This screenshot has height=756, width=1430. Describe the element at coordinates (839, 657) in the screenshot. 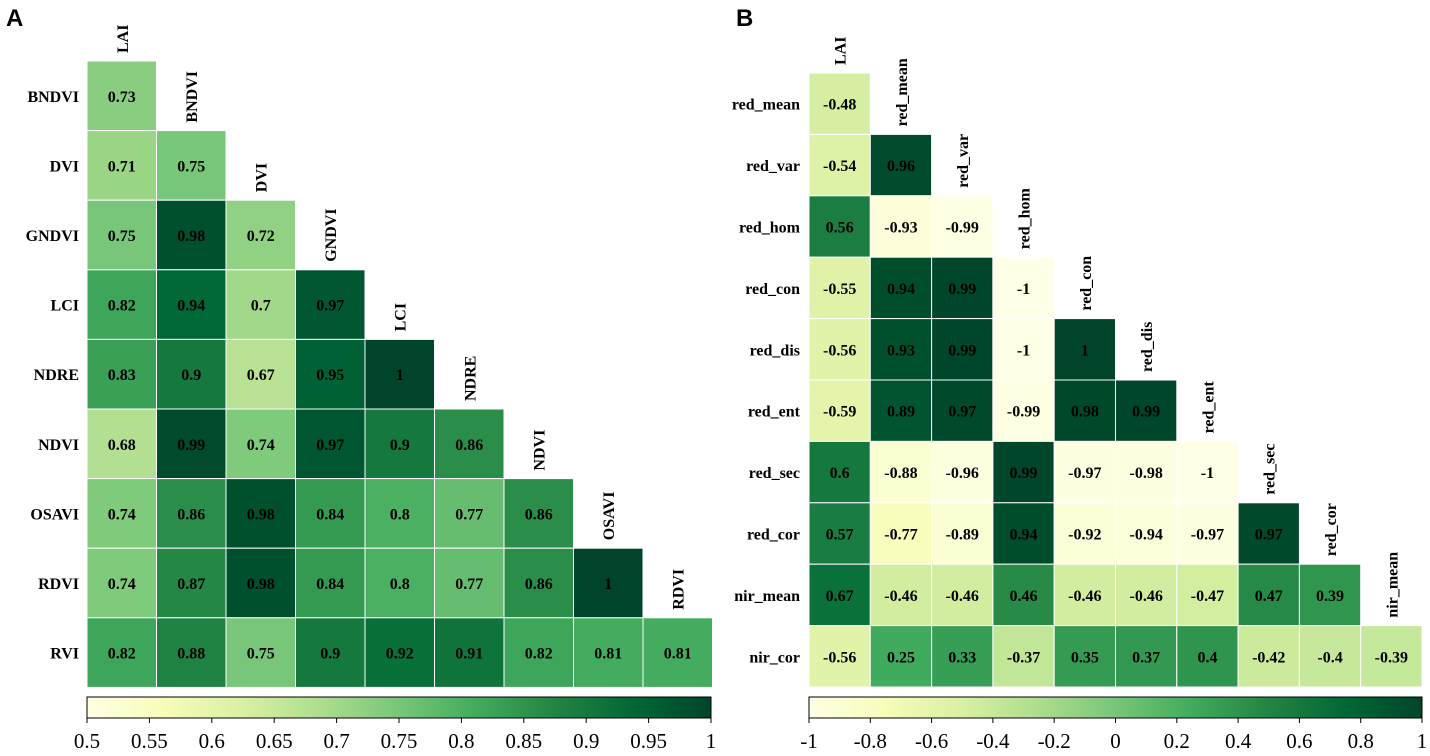

I see `cell-value-label: -0.56` at that location.